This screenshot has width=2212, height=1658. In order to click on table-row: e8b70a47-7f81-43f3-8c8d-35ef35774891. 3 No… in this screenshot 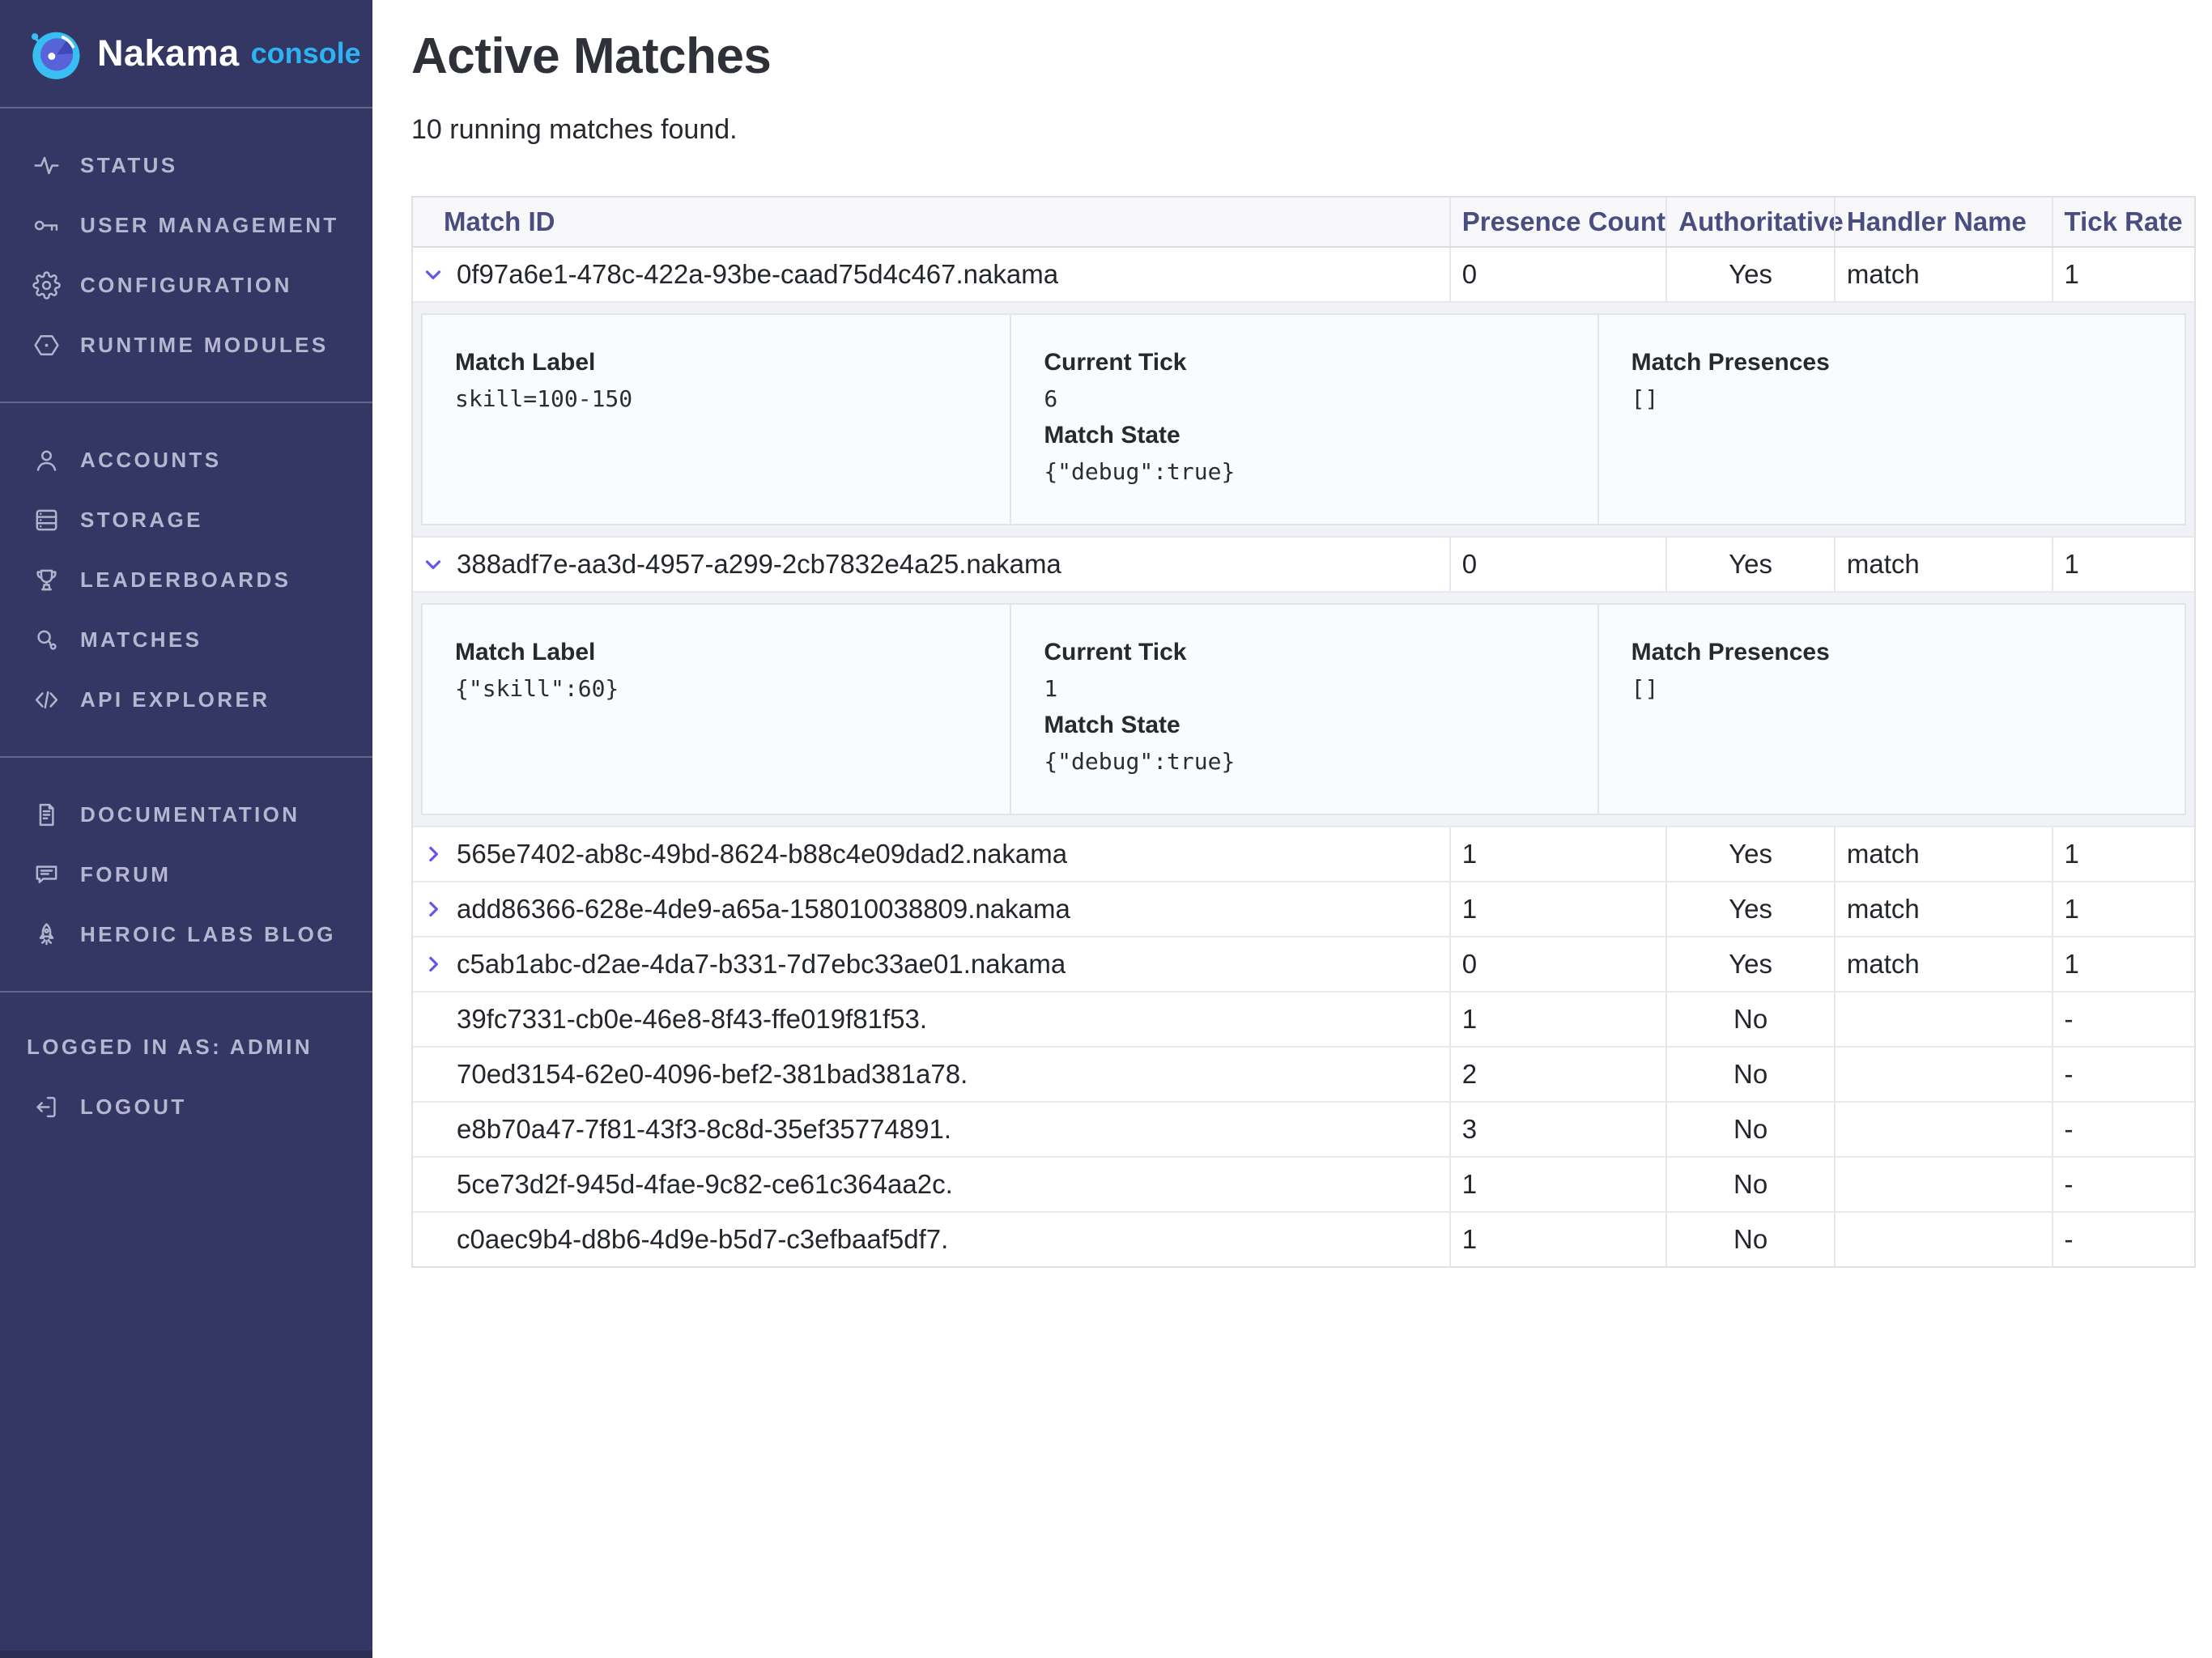, I will do `click(1304, 1129)`.